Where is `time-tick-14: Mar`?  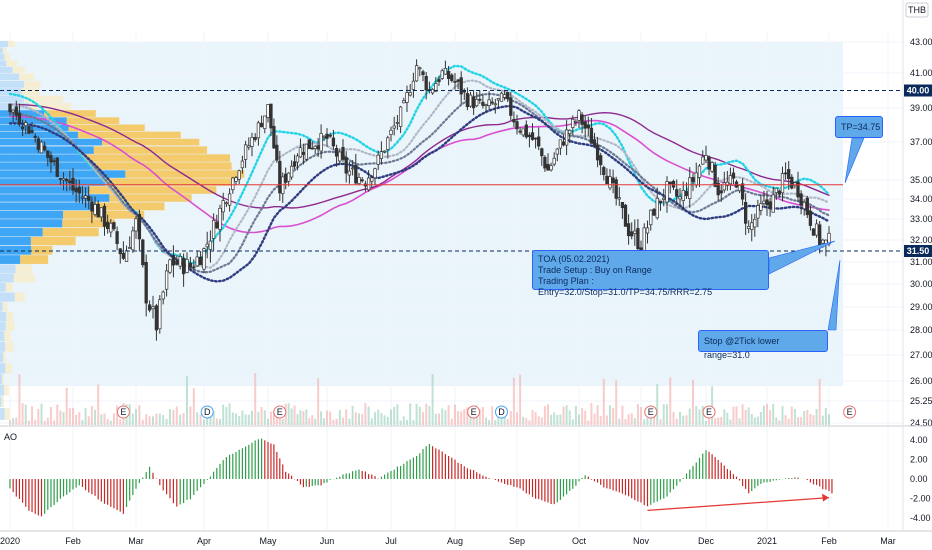
time-tick-14: Mar is located at coordinates (888, 541).